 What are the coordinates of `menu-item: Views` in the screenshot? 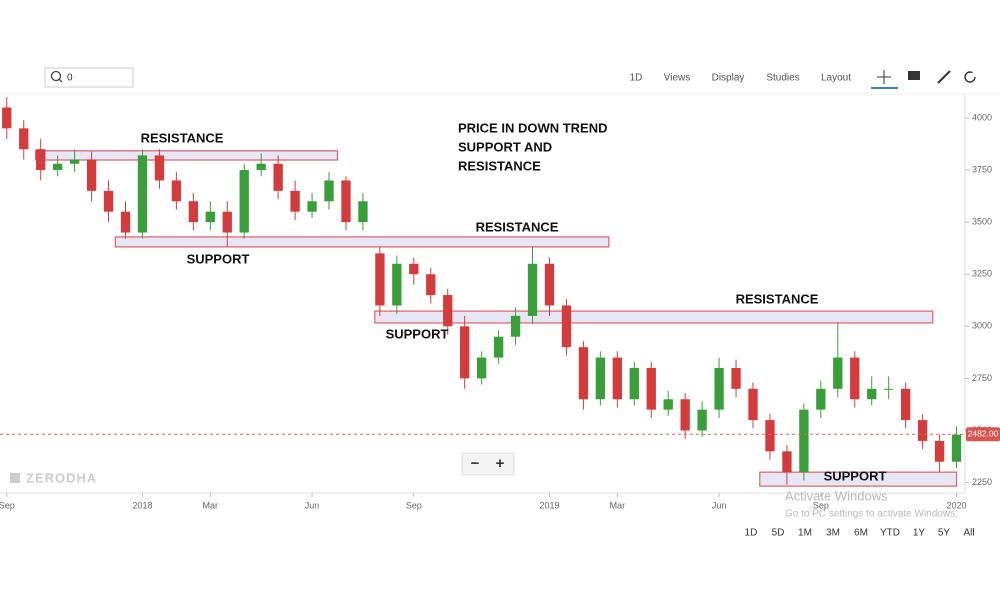 It's located at (677, 78).